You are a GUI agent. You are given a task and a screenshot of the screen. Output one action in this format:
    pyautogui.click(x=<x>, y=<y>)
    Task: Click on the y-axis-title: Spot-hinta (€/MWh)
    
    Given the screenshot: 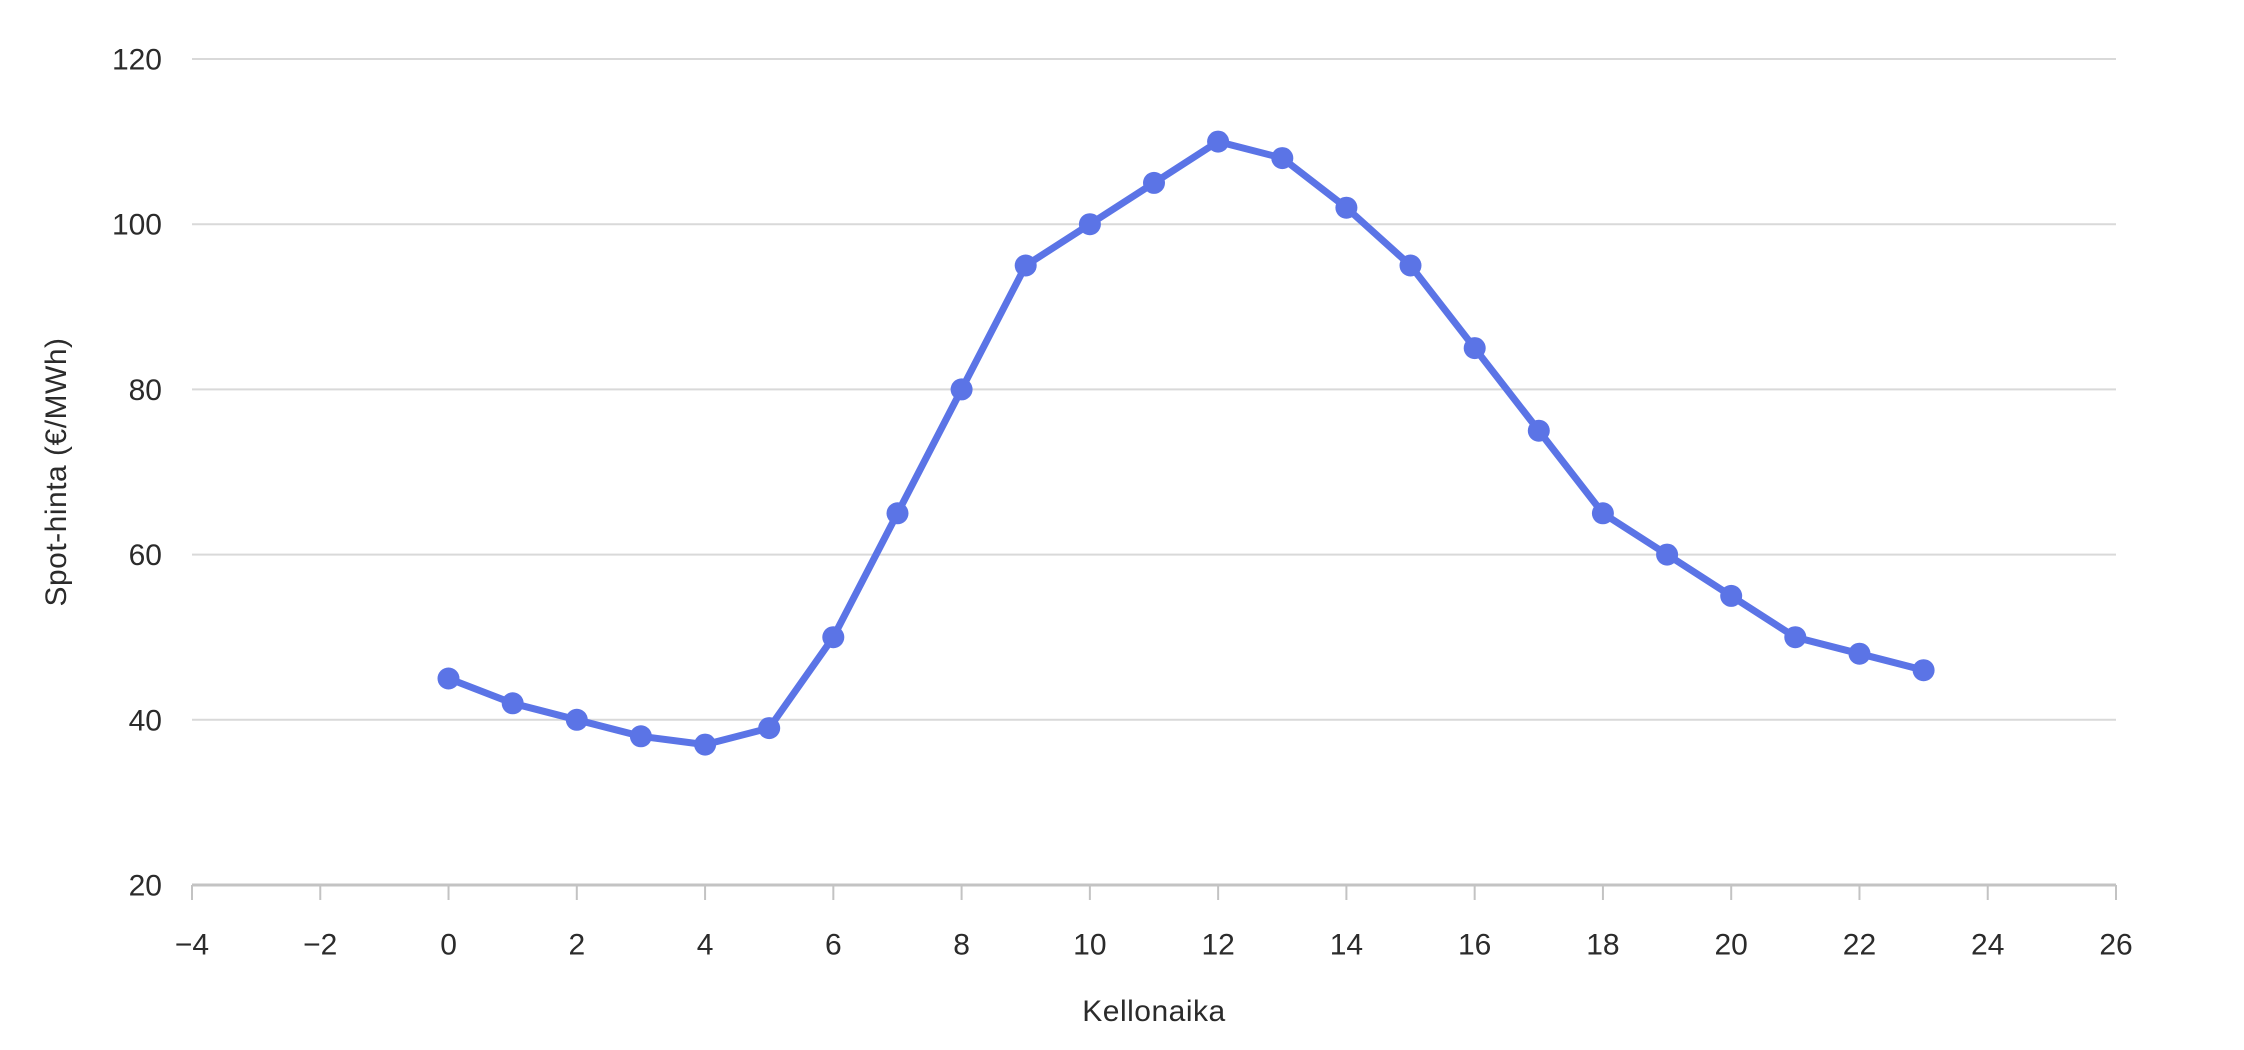 What is the action you would take?
    pyautogui.click(x=56, y=472)
    